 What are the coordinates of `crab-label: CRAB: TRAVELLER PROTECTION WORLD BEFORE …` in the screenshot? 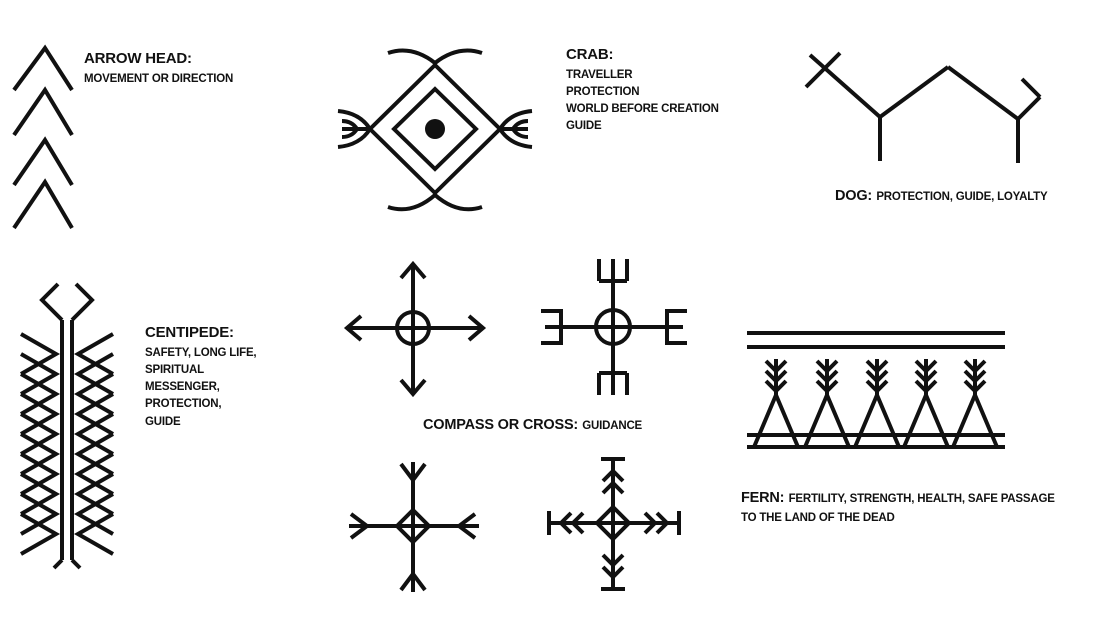 It's located at (642, 90).